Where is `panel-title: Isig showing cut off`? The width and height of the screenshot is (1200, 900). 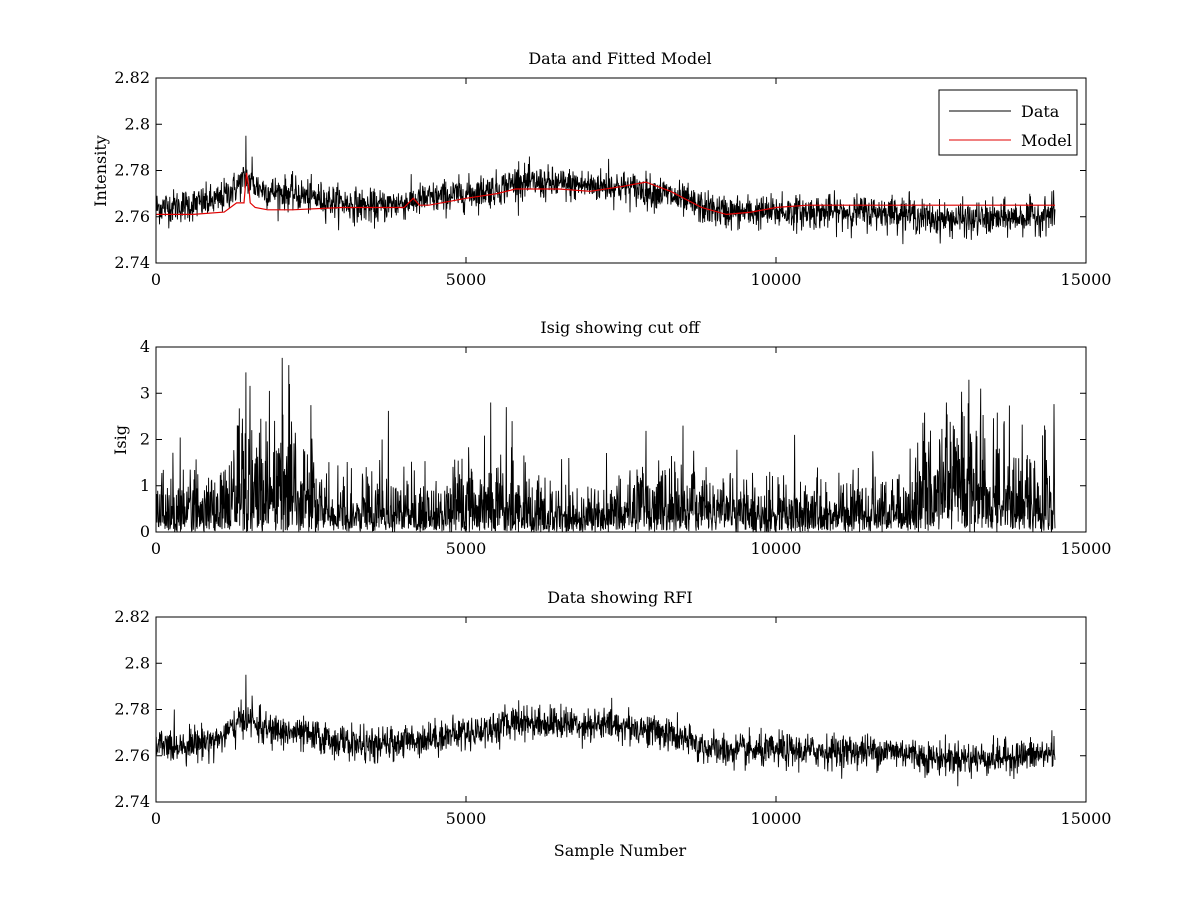 panel-title: Isig showing cut off is located at coordinates (620, 327).